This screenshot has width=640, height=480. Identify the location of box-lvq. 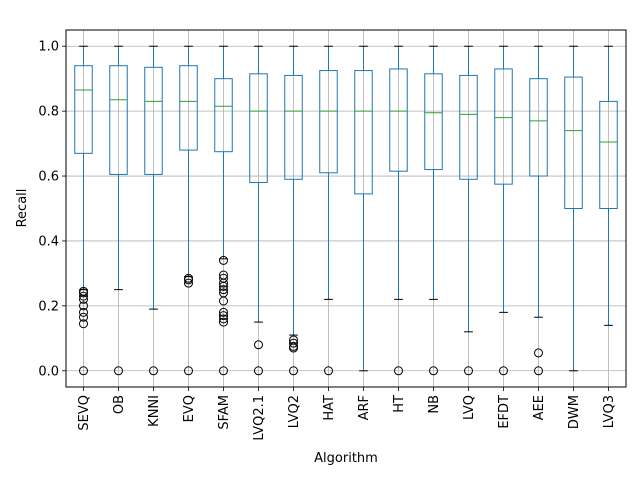
(468, 210).